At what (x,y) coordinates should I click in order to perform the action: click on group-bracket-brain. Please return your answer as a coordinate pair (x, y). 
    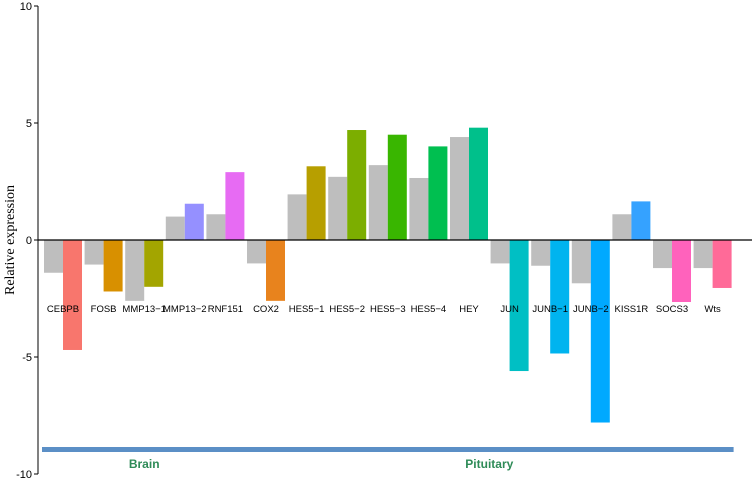
    Looking at the image, I should click on (144, 449).